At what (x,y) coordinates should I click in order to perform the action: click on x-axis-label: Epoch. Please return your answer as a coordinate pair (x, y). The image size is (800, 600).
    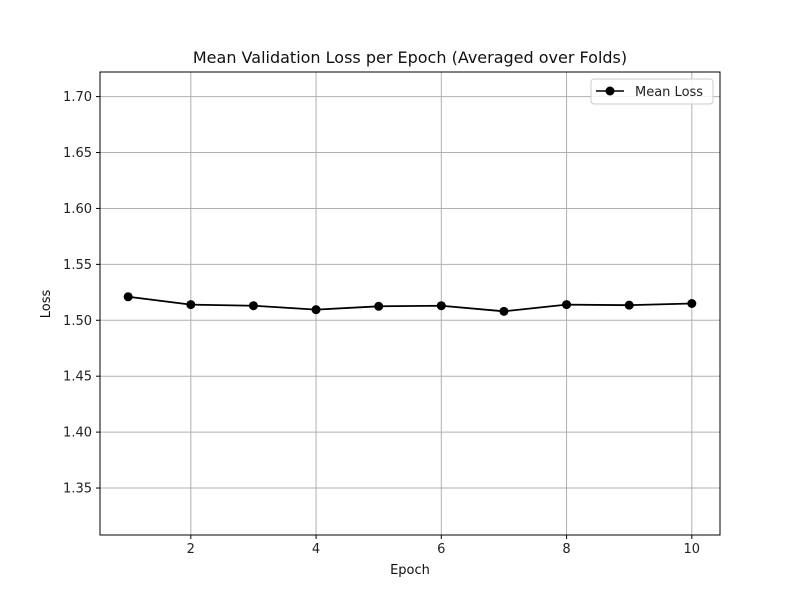
    Looking at the image, I should click on (410, 570).